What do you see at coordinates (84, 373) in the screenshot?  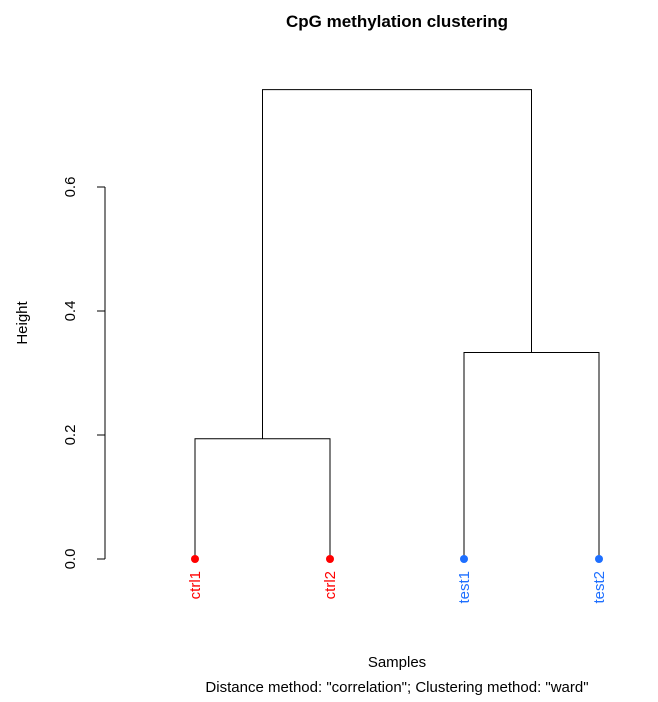 I see `y-axis: 0.0 0.2 0.4 0.6` at bounding box center [84, 373].